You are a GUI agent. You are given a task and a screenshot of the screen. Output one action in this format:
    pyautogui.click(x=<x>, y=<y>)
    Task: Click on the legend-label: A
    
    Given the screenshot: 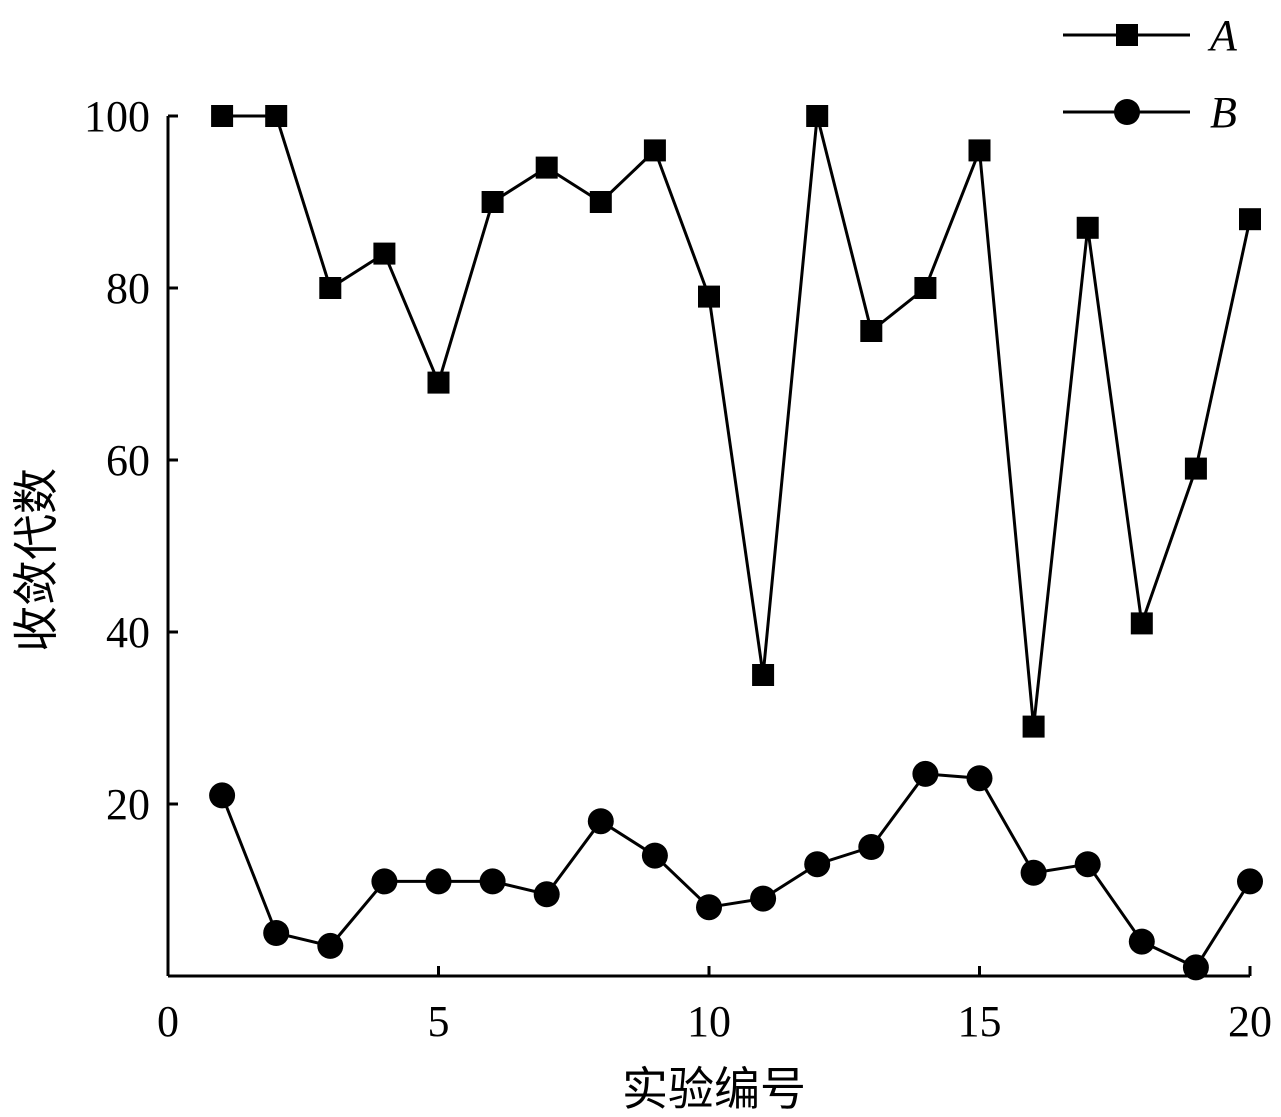 What is the action you would take?
    pyautogui.click(x=1222, y=35)
    